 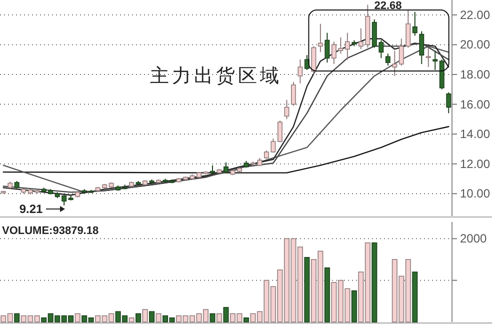 What do you see at coordinates (50, 231) in the screenshot?
I see `chart-title: VOLUME:93879.18` at bounding box center [50, 231].